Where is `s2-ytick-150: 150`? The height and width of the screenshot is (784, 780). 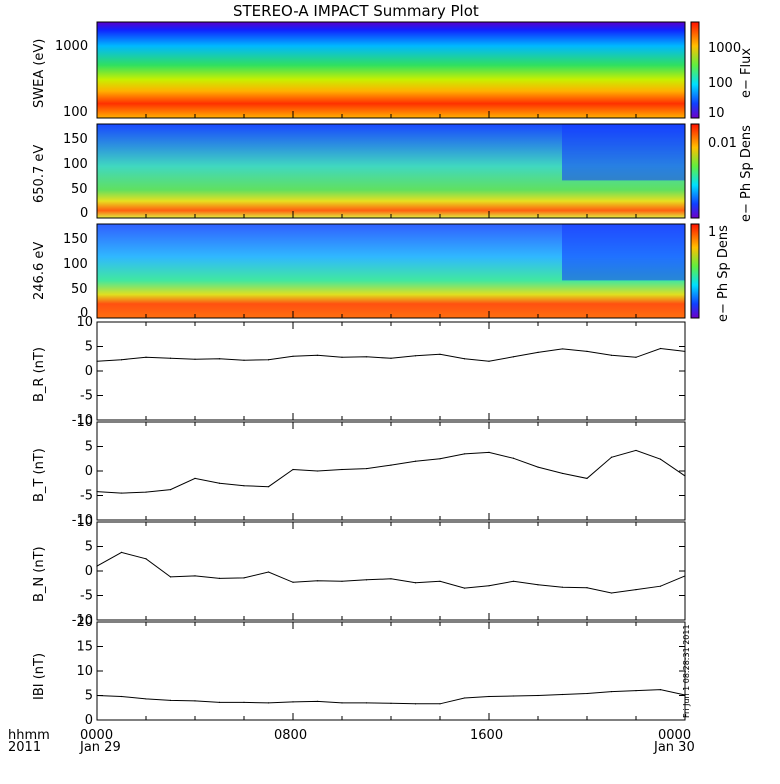
s2-ytick-150: 150 is located at coordinates (75, 139).